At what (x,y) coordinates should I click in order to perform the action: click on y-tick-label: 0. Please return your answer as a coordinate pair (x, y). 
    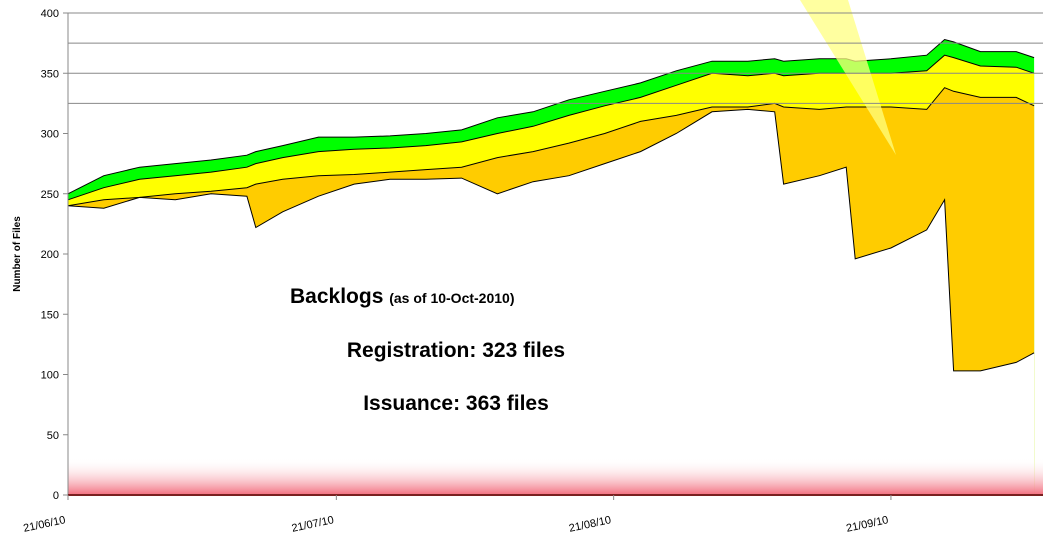
    Looking at the image, I should click on (56, 496).